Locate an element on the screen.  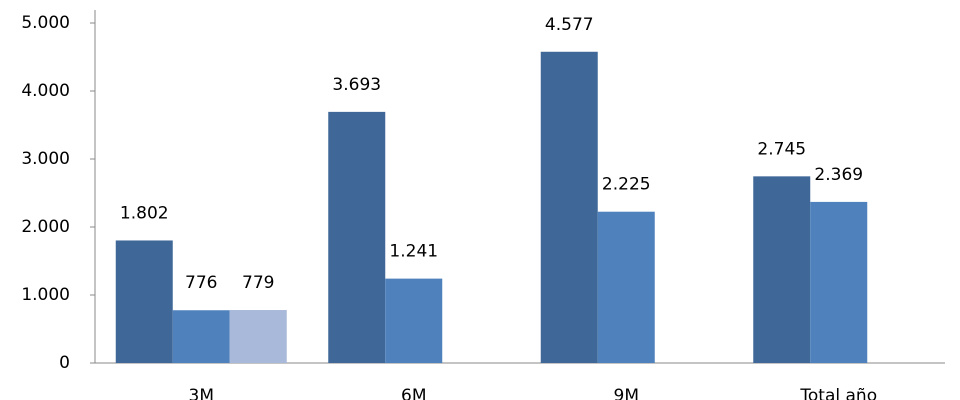
x-tick-label: Total año is located at coordinates (838, 393).